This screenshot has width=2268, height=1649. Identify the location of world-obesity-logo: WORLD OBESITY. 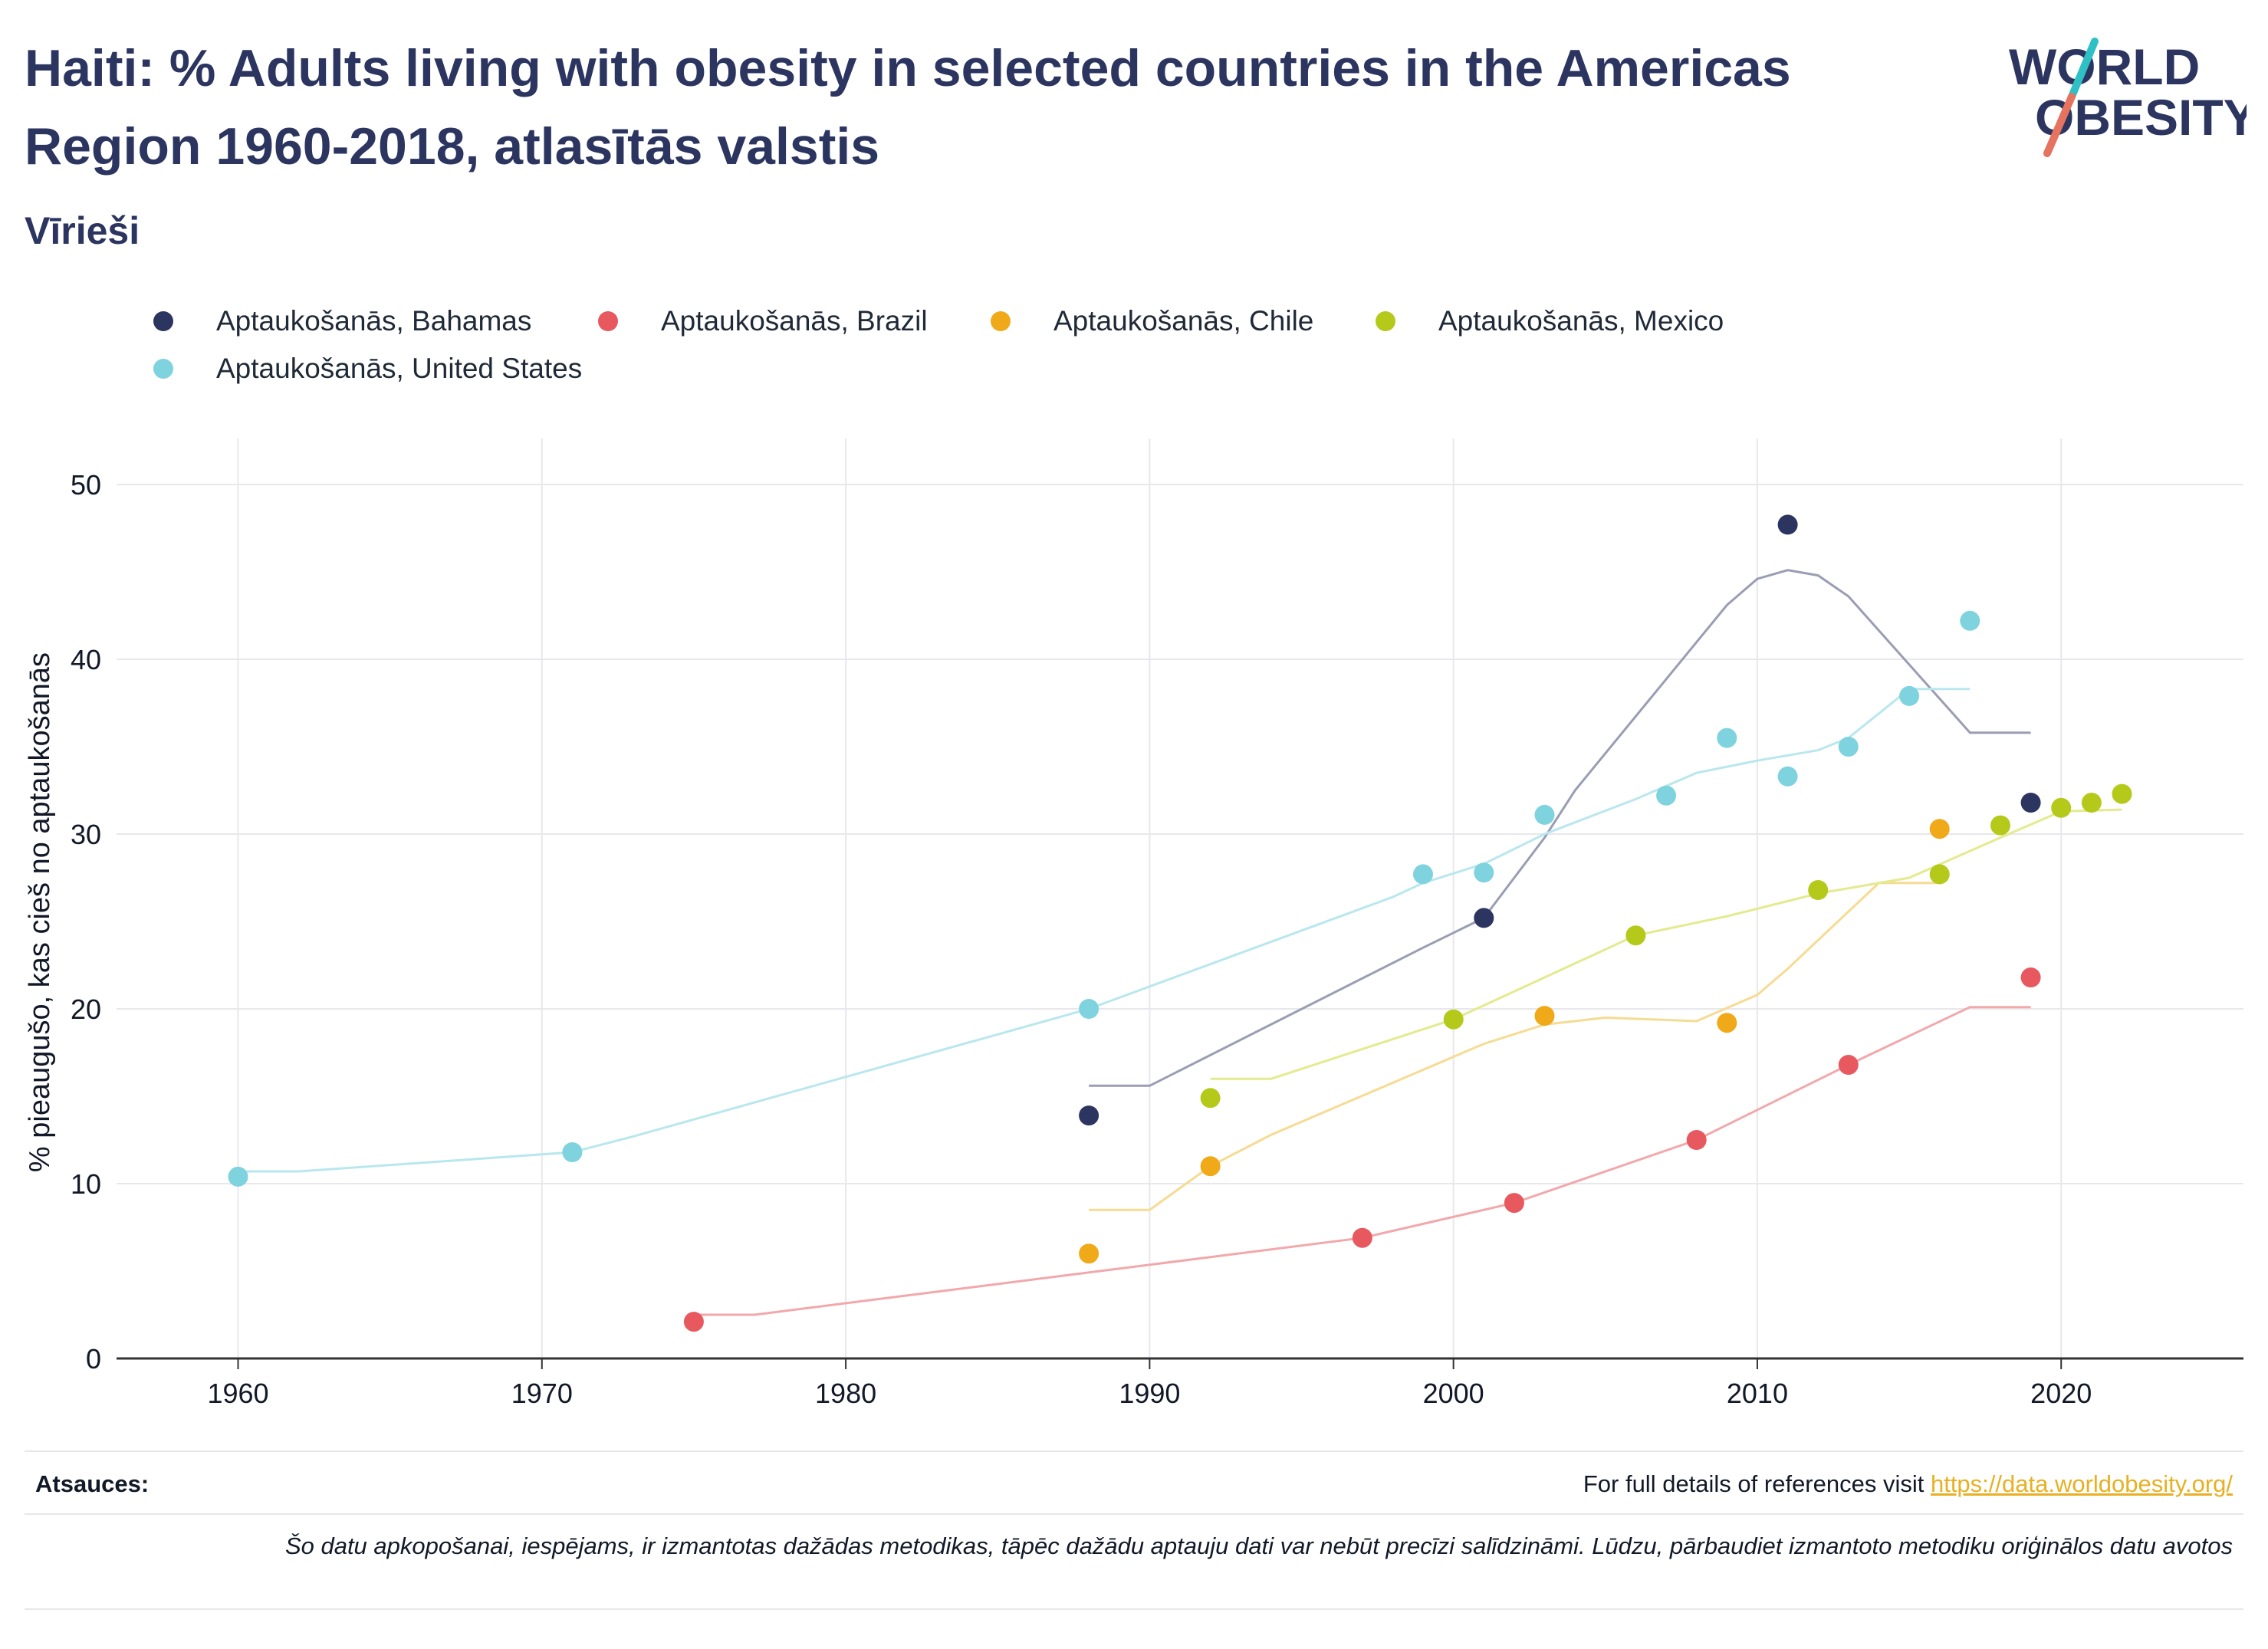
(2128, 97).